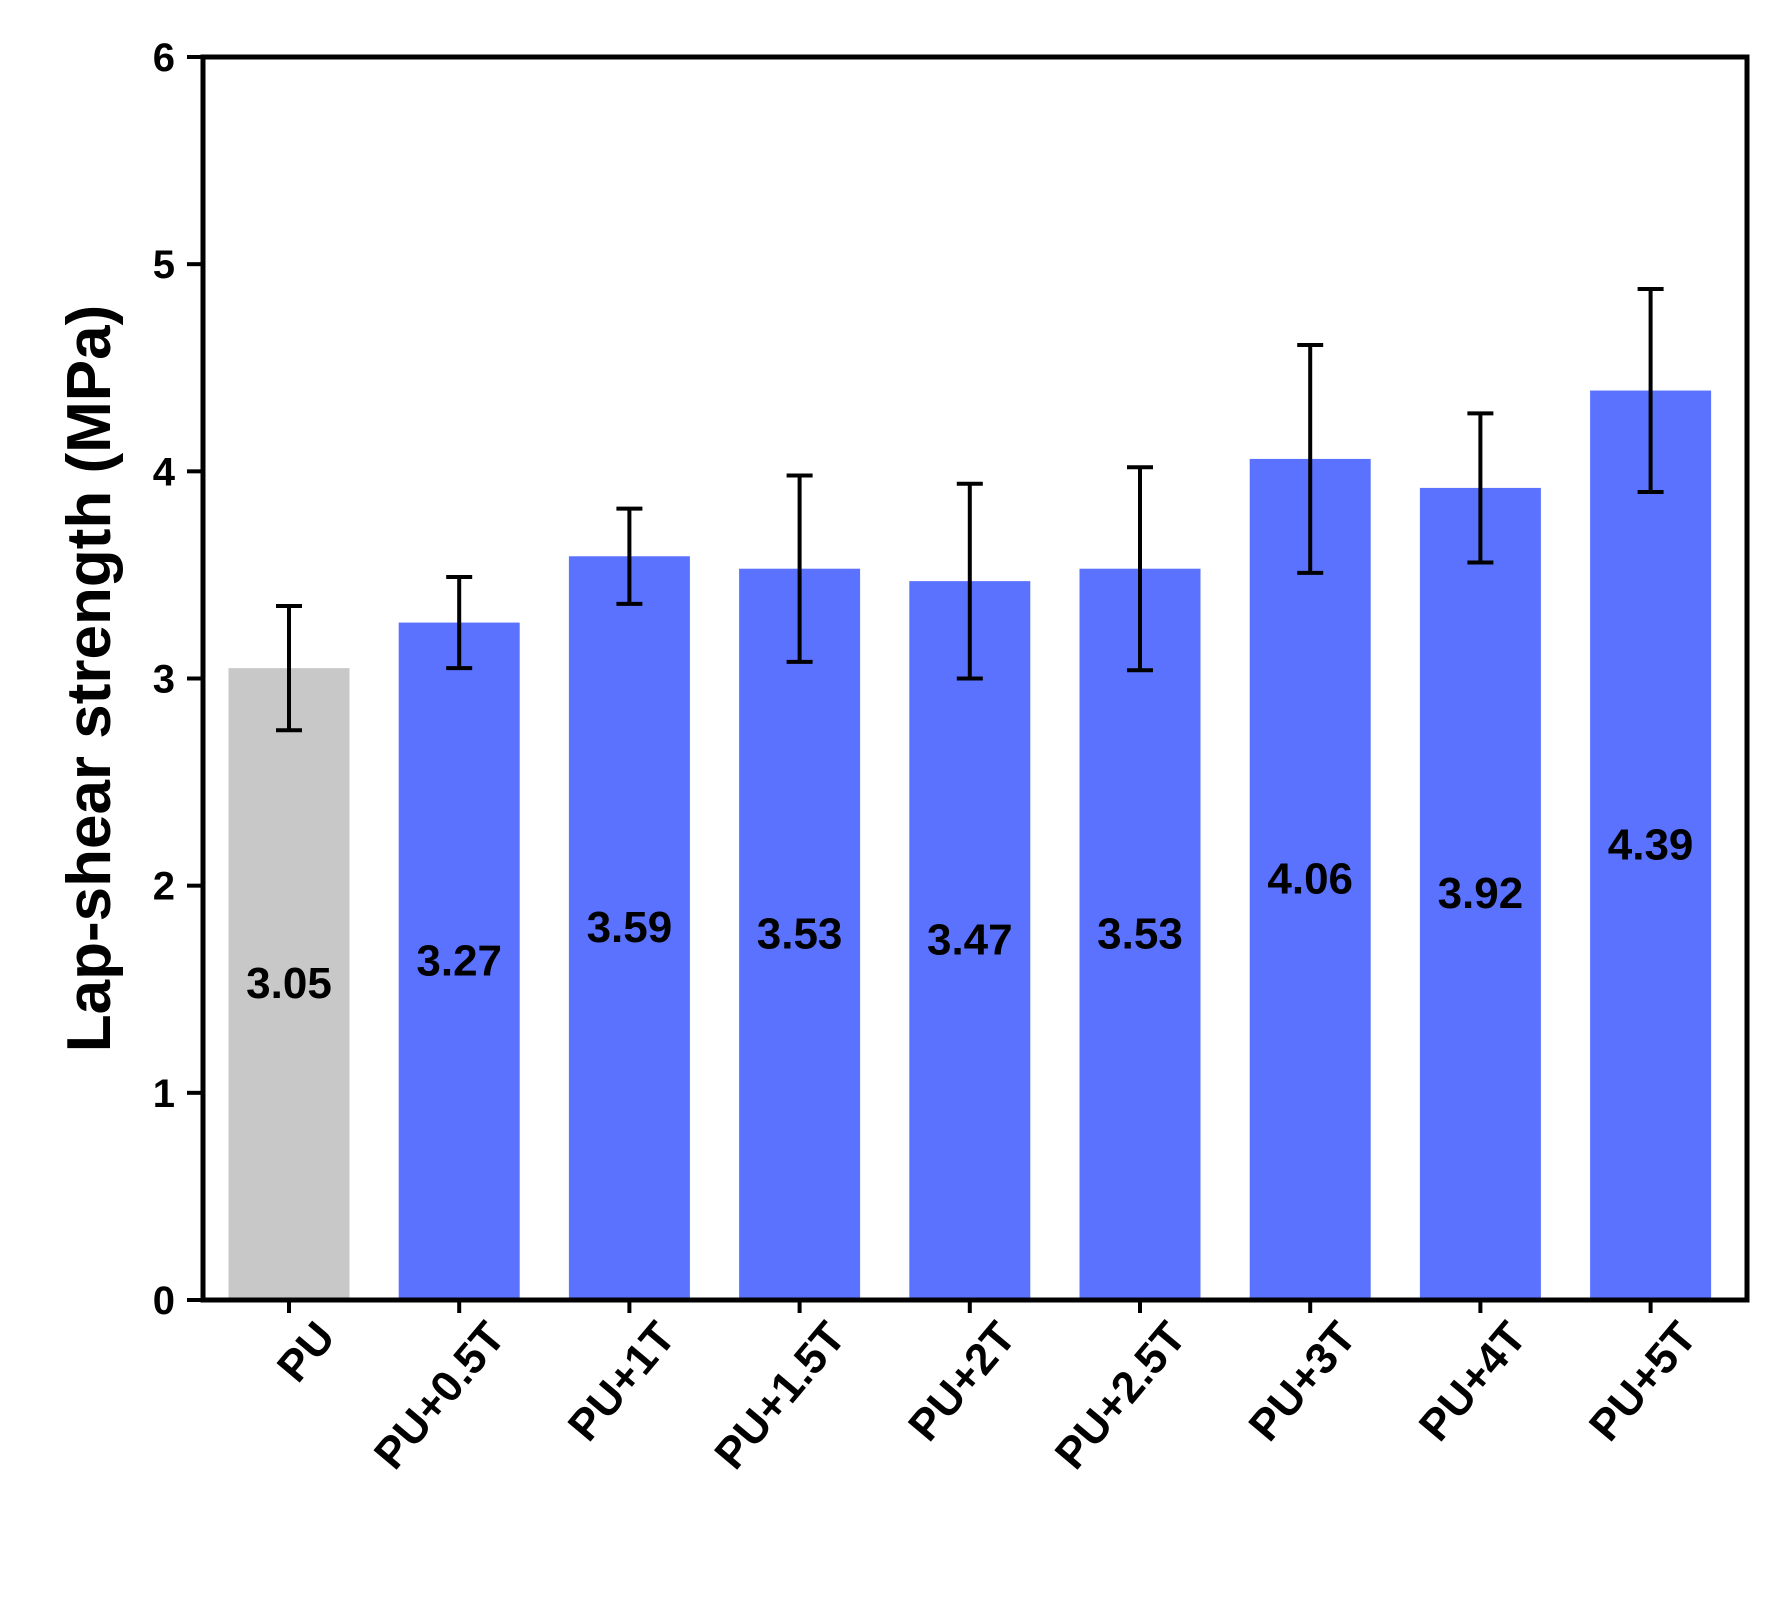 The image size is (1773, 1603). I want to click on data-label: 3.92, so click(1481, 893).